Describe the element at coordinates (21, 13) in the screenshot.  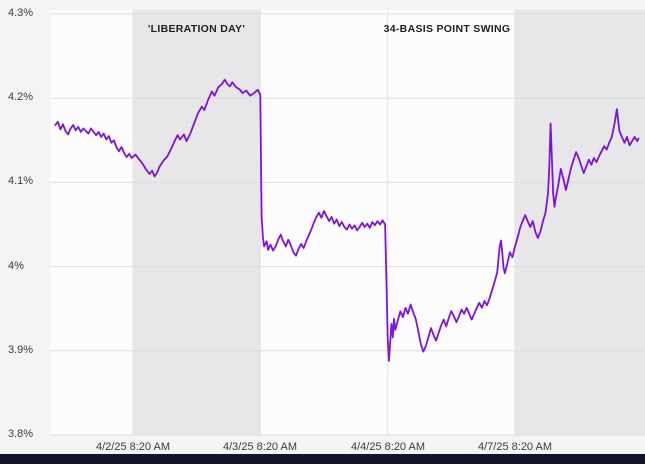
I see `y-axis-label: 4.3%` at that location.